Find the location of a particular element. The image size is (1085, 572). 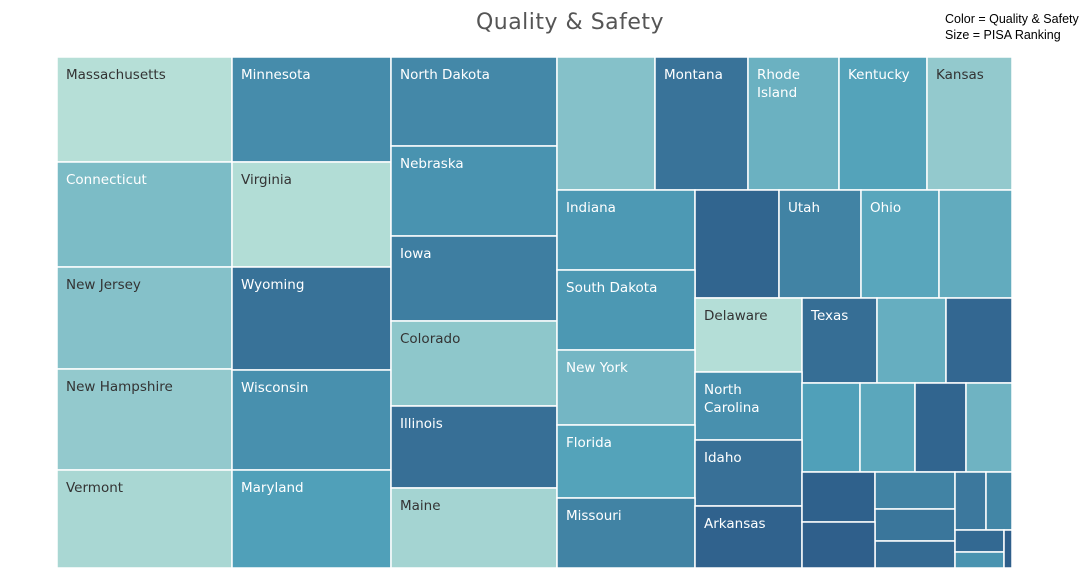

tile-label: Utah is located at coordinates (804, 208).